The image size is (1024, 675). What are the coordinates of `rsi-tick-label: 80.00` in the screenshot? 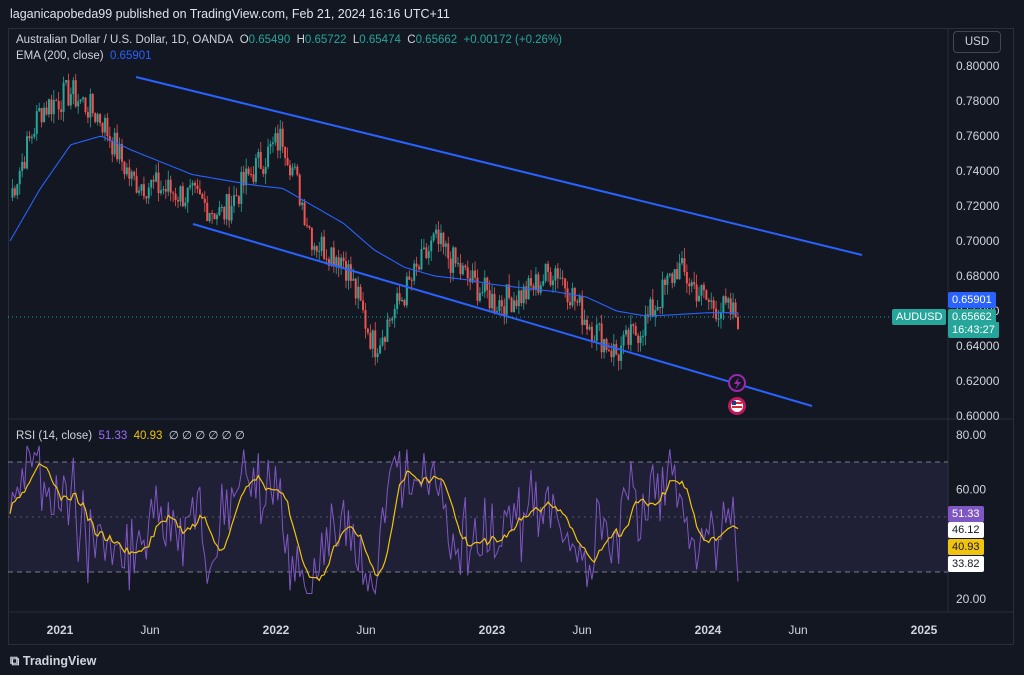 It's located at (971, 435).